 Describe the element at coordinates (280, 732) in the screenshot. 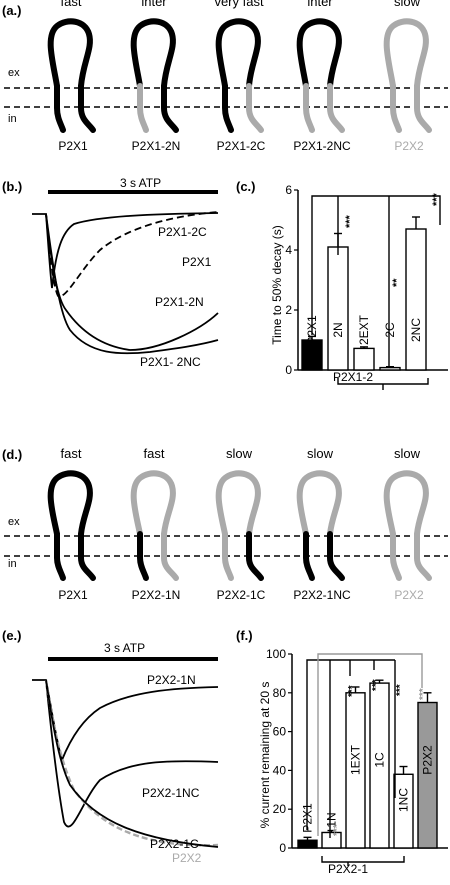

I see `y-tick-label: 60` at that location.